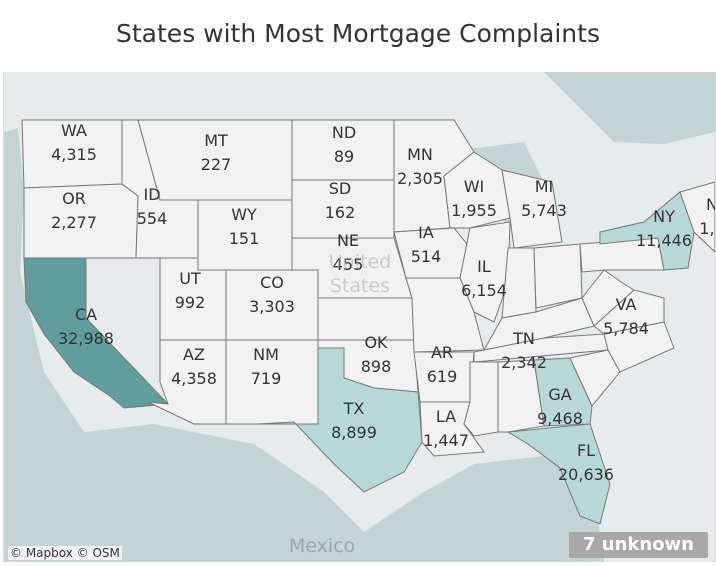  Describe the element at coordinates (86, 314) in the screenshot. I see `state-abbr: CA` at that location.